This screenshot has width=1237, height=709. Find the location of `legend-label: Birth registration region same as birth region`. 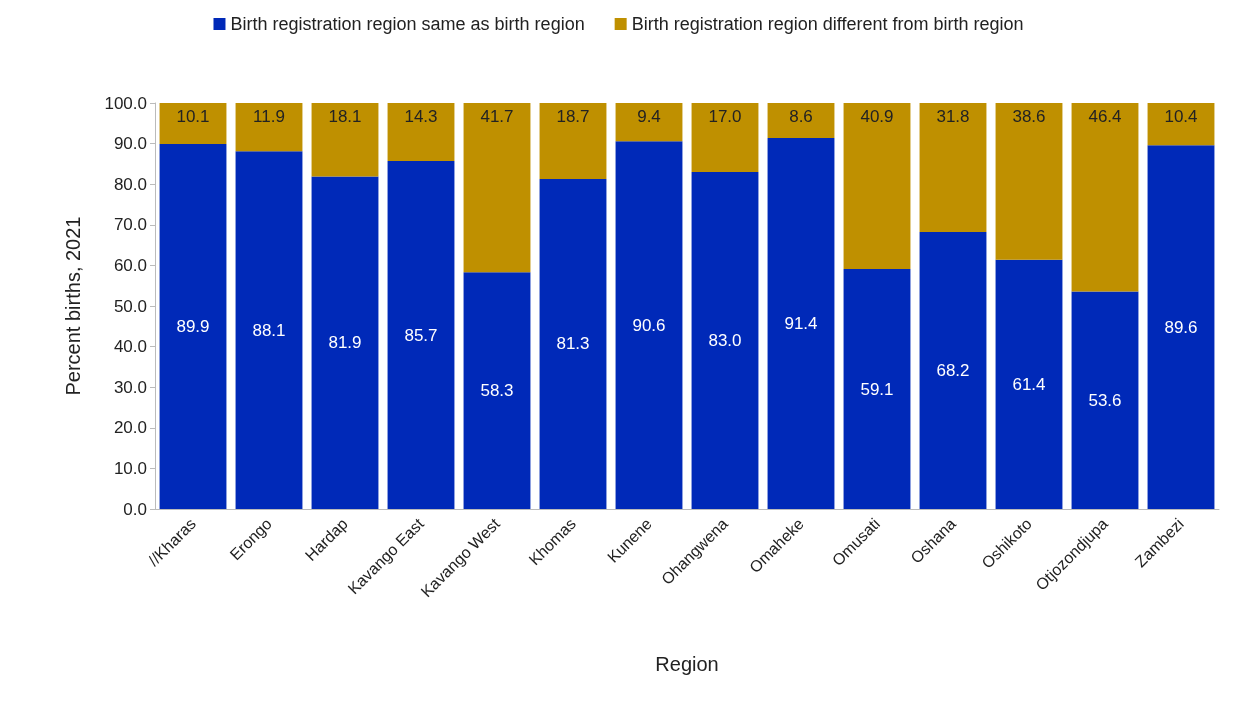

legend-label: Birth registration region same as birth region is located at coordinates (407, 24).